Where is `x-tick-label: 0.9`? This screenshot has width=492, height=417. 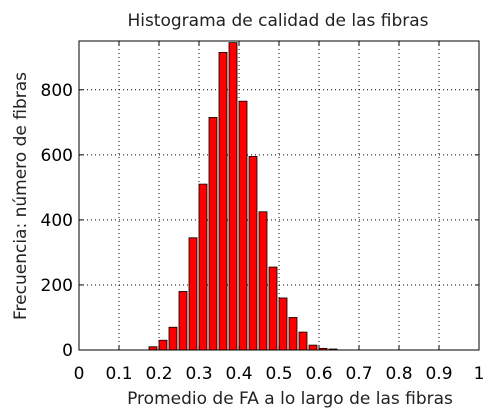 x-tick-label: 0.9 is located at coordinates (438, 374).